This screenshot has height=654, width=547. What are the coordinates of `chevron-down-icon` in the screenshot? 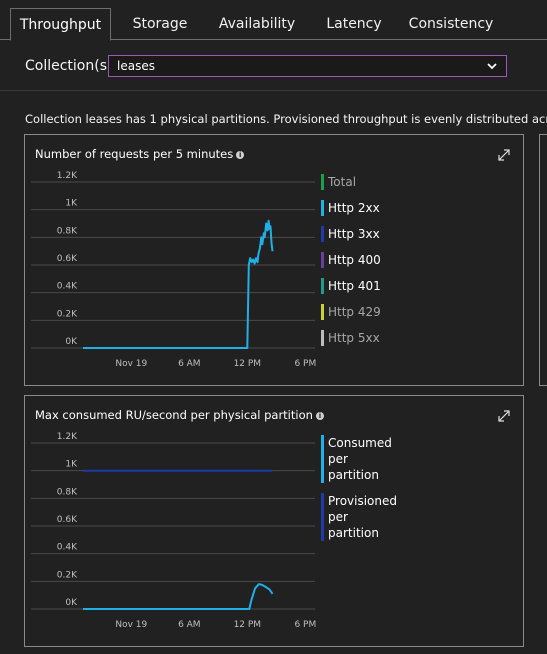 It's located at (492, 66).